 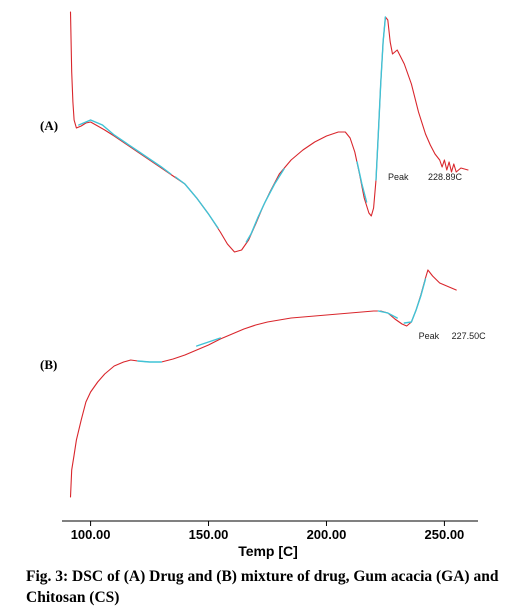 What do you see at coordinates (445, 177) in the screenshot?
I see `peak-value-a: 228.89C` at bounding box center [445, 177].